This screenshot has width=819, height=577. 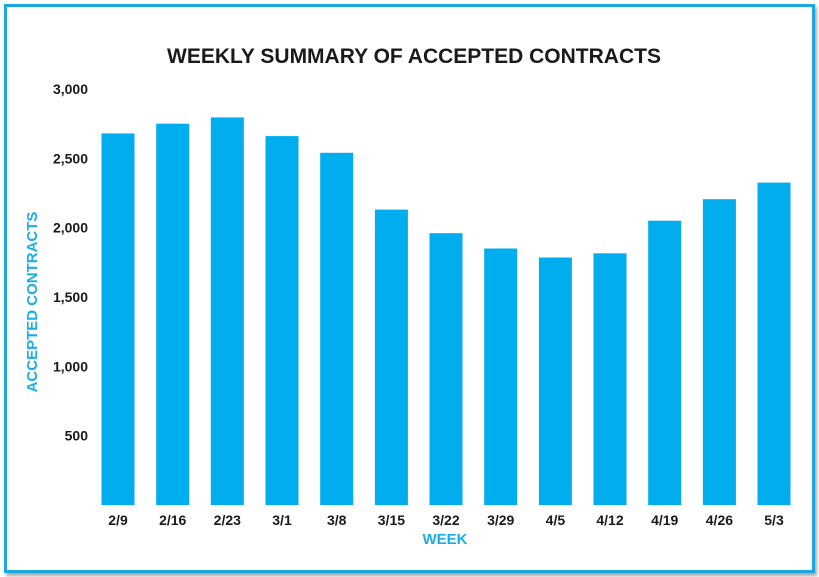 I want to click on y-tick-label: 500, so click(x=77, y=436).